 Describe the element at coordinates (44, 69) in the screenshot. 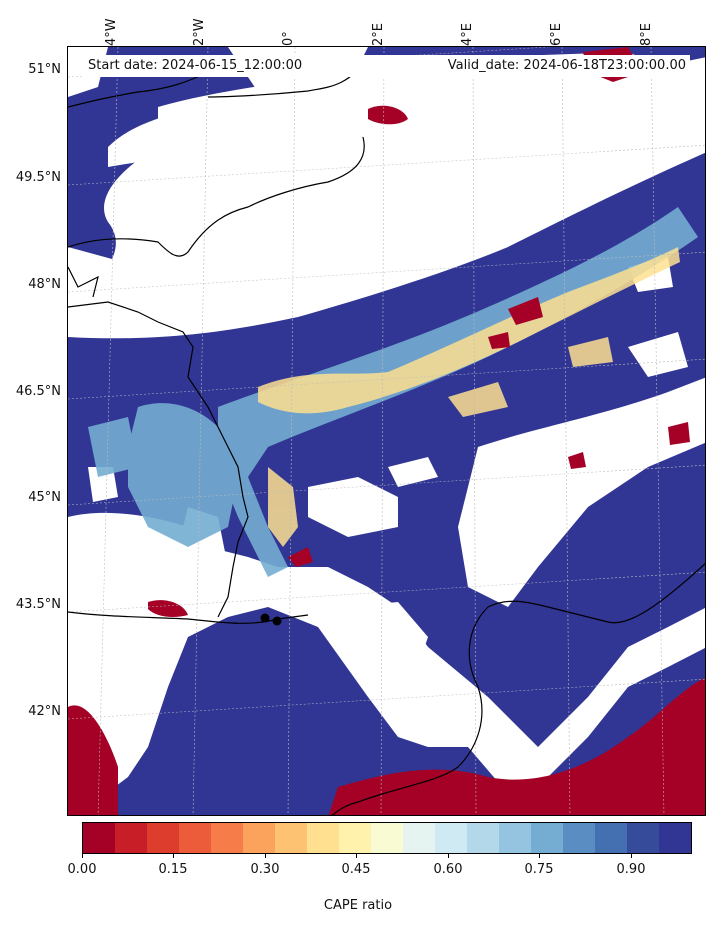

I see `lat-label: 51°N` at that location.